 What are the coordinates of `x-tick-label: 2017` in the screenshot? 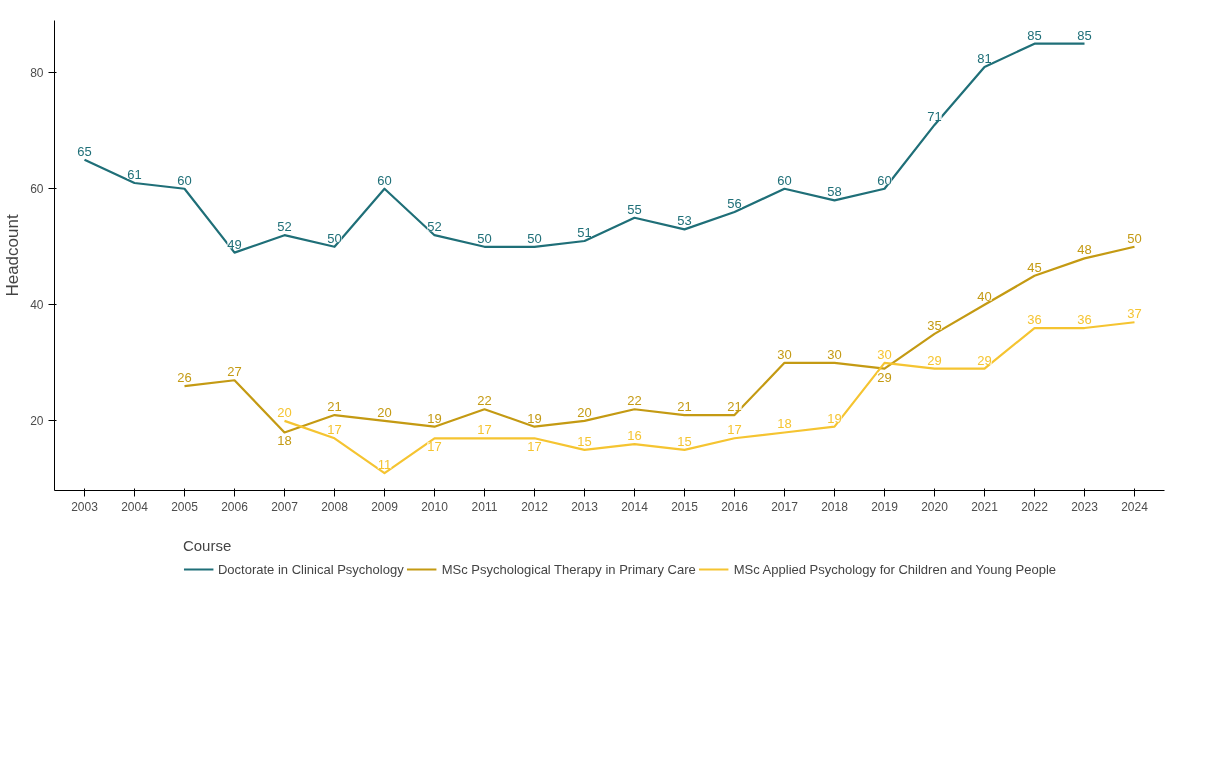 It's located at (785, 506).